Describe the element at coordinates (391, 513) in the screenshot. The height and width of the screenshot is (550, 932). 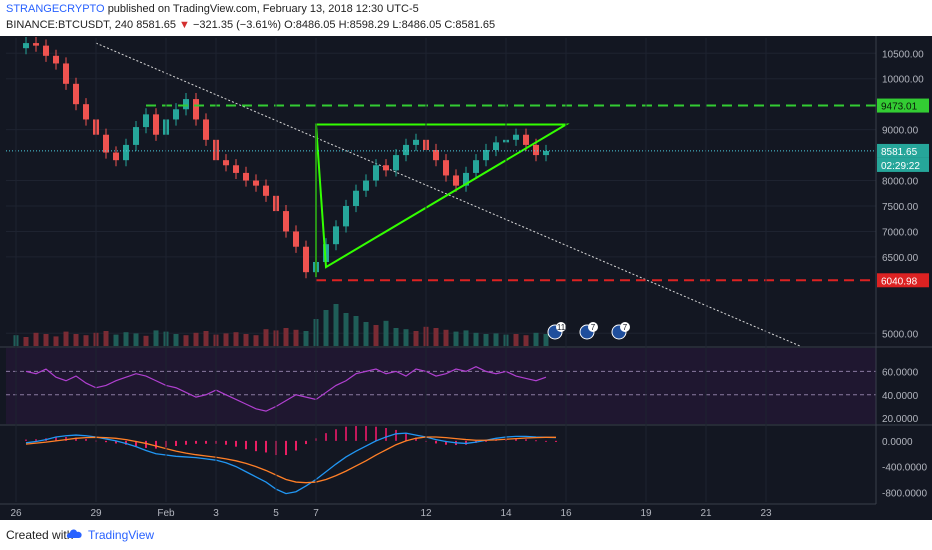
I see `time-axis: 26 29 Feb 3 5 7 12 14 16 19 21 23` at that location.